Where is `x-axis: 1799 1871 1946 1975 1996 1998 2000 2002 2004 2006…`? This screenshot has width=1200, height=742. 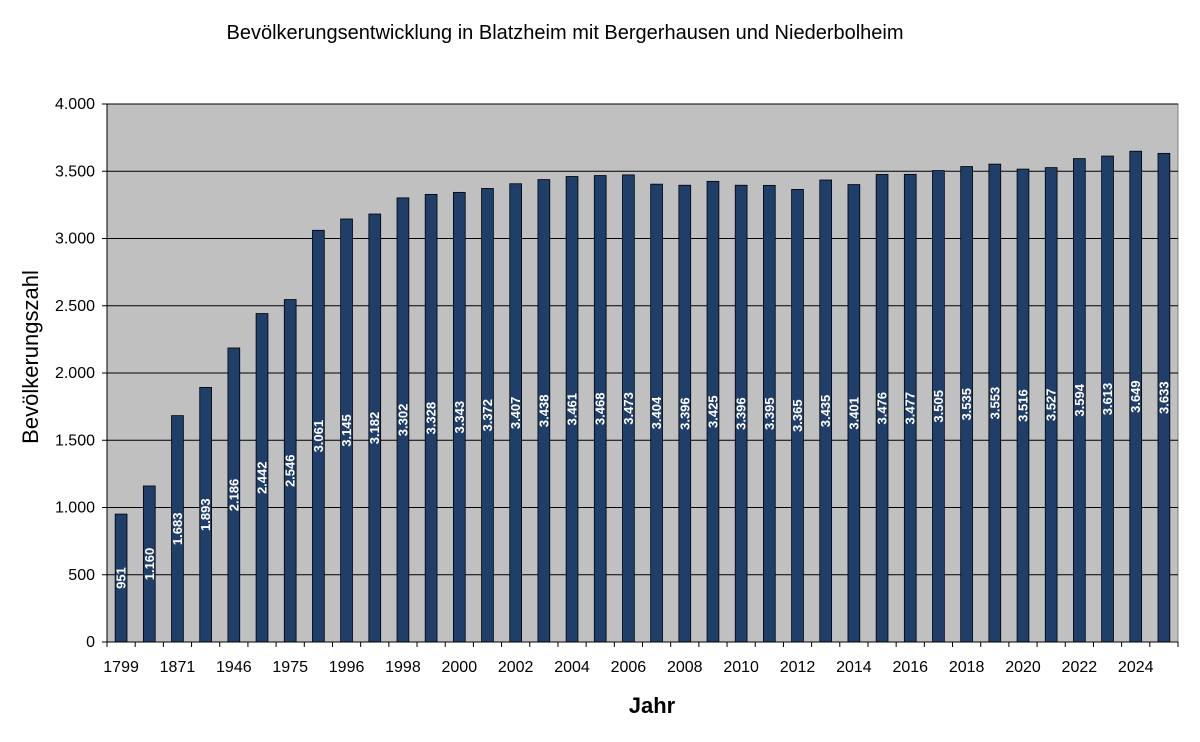
x-axis: 1799 1871 1946 1975 1996 1998 2000 2002 2004 2006… is located at coordinates (641, 658).